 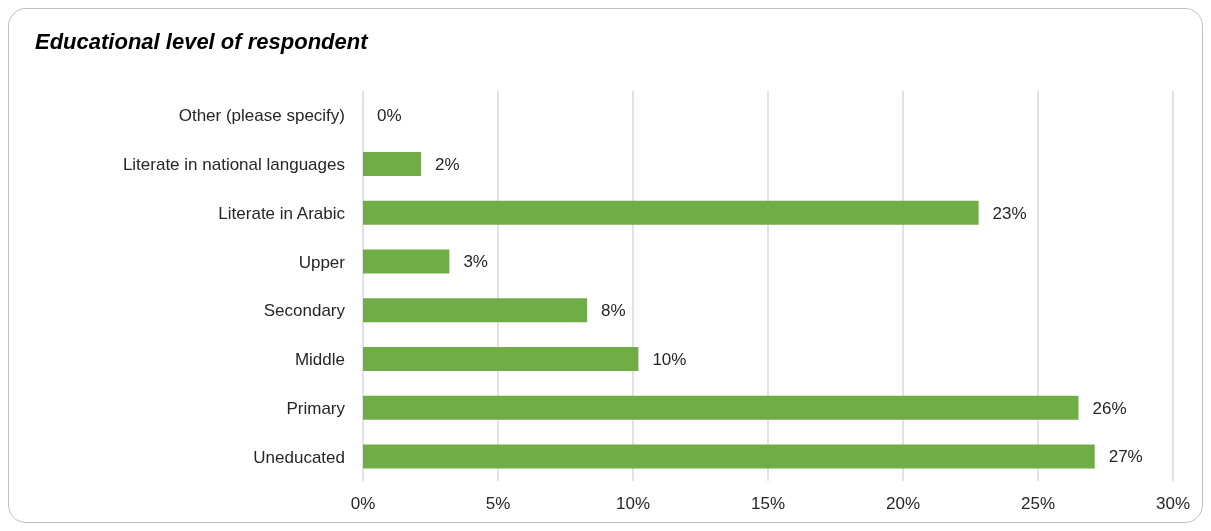 What do you see at coordinates (768, 504) in the screenshot?
I see `x-tick-label: 15%` at bounding box center [768, 504].